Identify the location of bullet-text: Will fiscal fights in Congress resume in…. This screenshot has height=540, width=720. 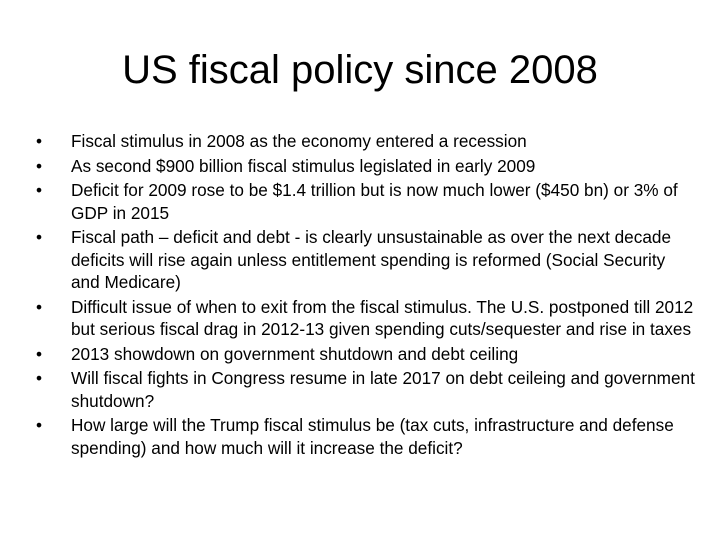
(383, 389).